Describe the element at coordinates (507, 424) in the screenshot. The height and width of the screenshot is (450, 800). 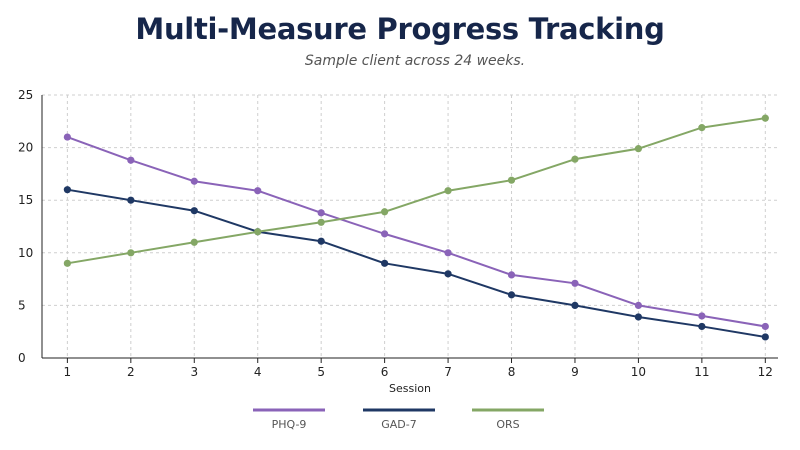
I see `legend-label-ors: ORS` at that location.